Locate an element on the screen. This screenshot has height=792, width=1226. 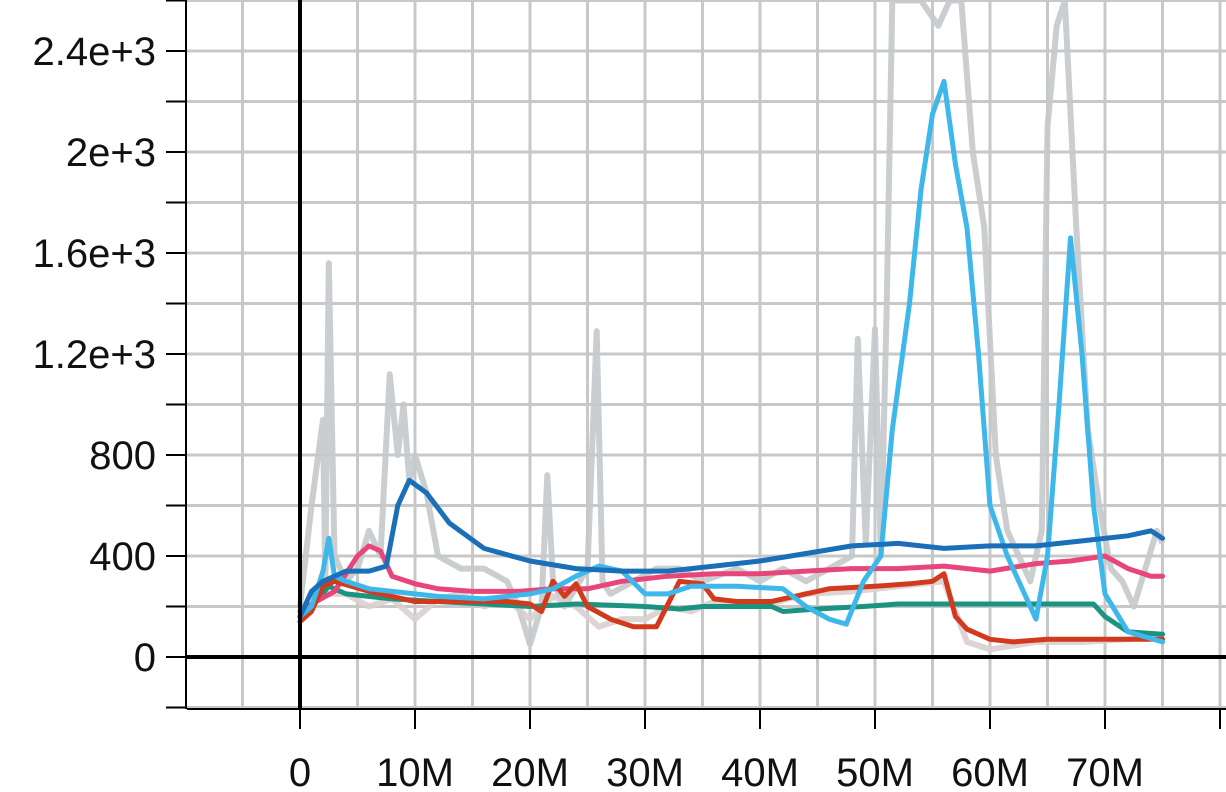
series-line-orange is located at coordinates (731, 608).